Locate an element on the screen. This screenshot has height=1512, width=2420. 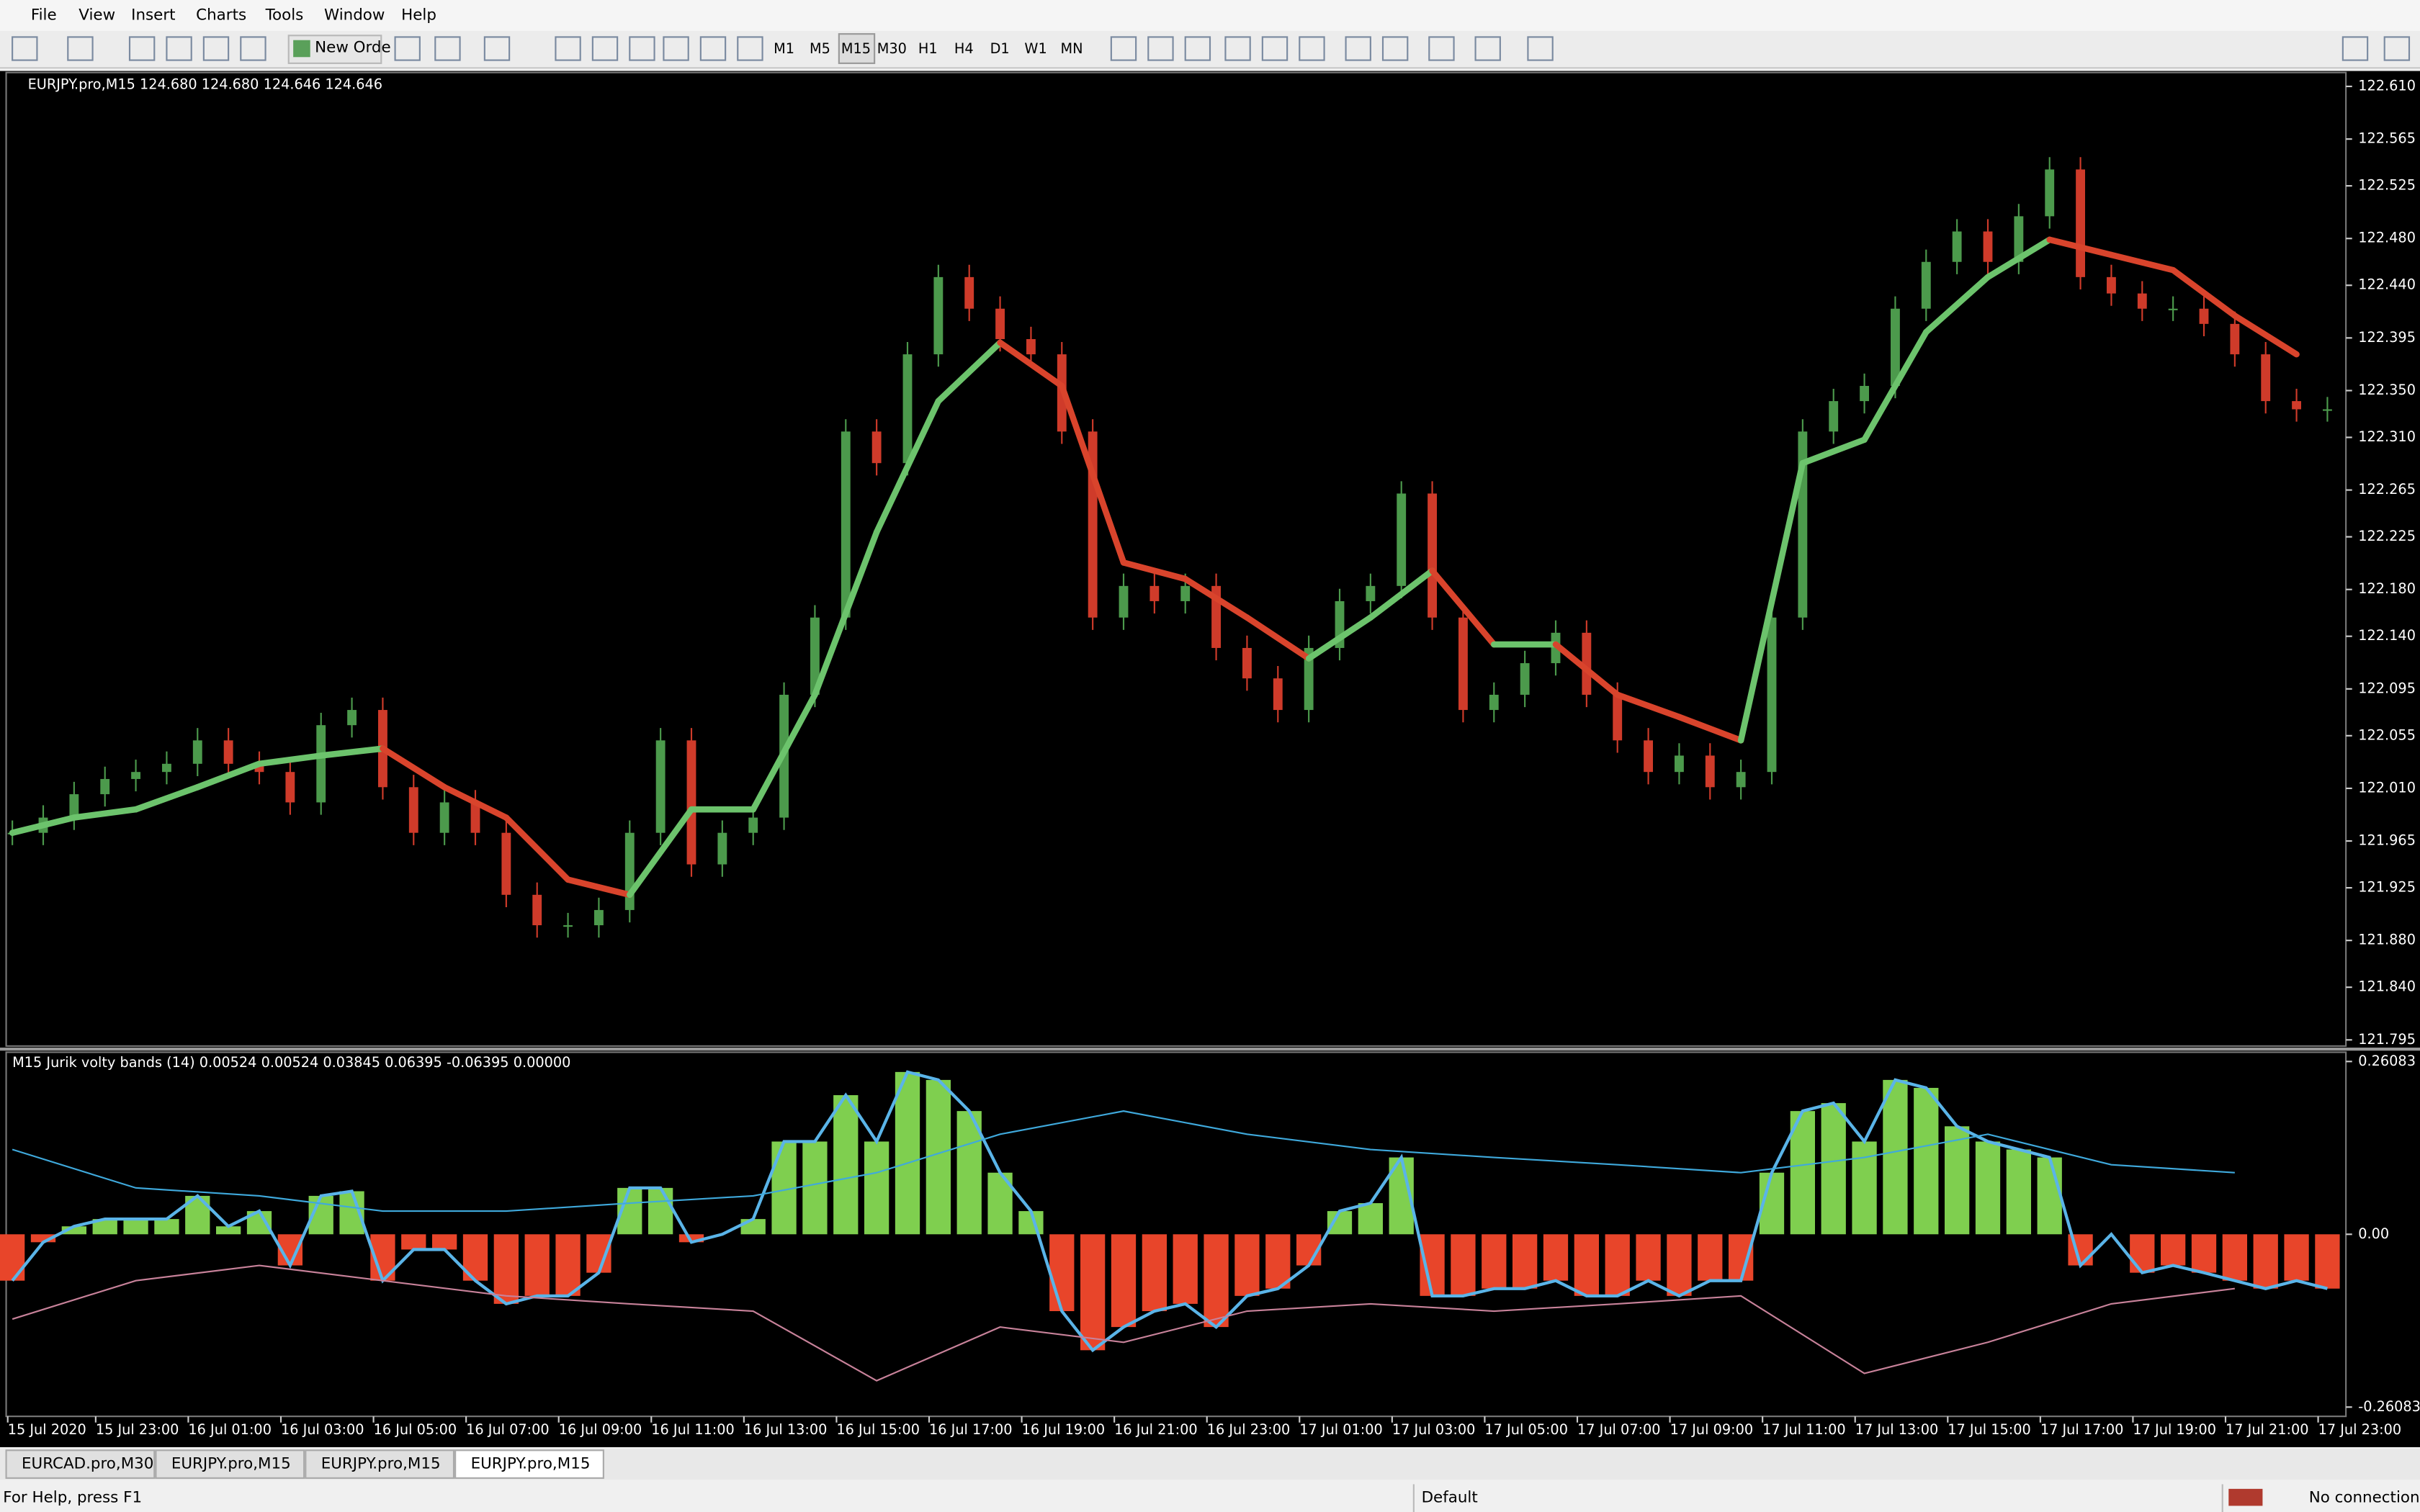
menu-item: Window is located at coordinates (354, 15).